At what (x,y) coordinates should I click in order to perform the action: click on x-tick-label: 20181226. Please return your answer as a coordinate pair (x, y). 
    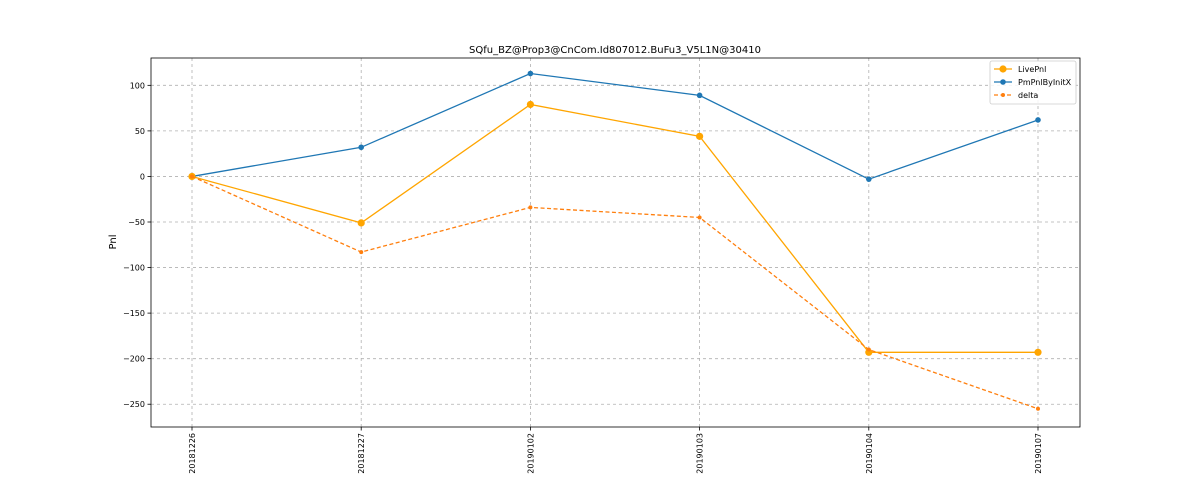
    Looking at the image, I should click on (192, 453).